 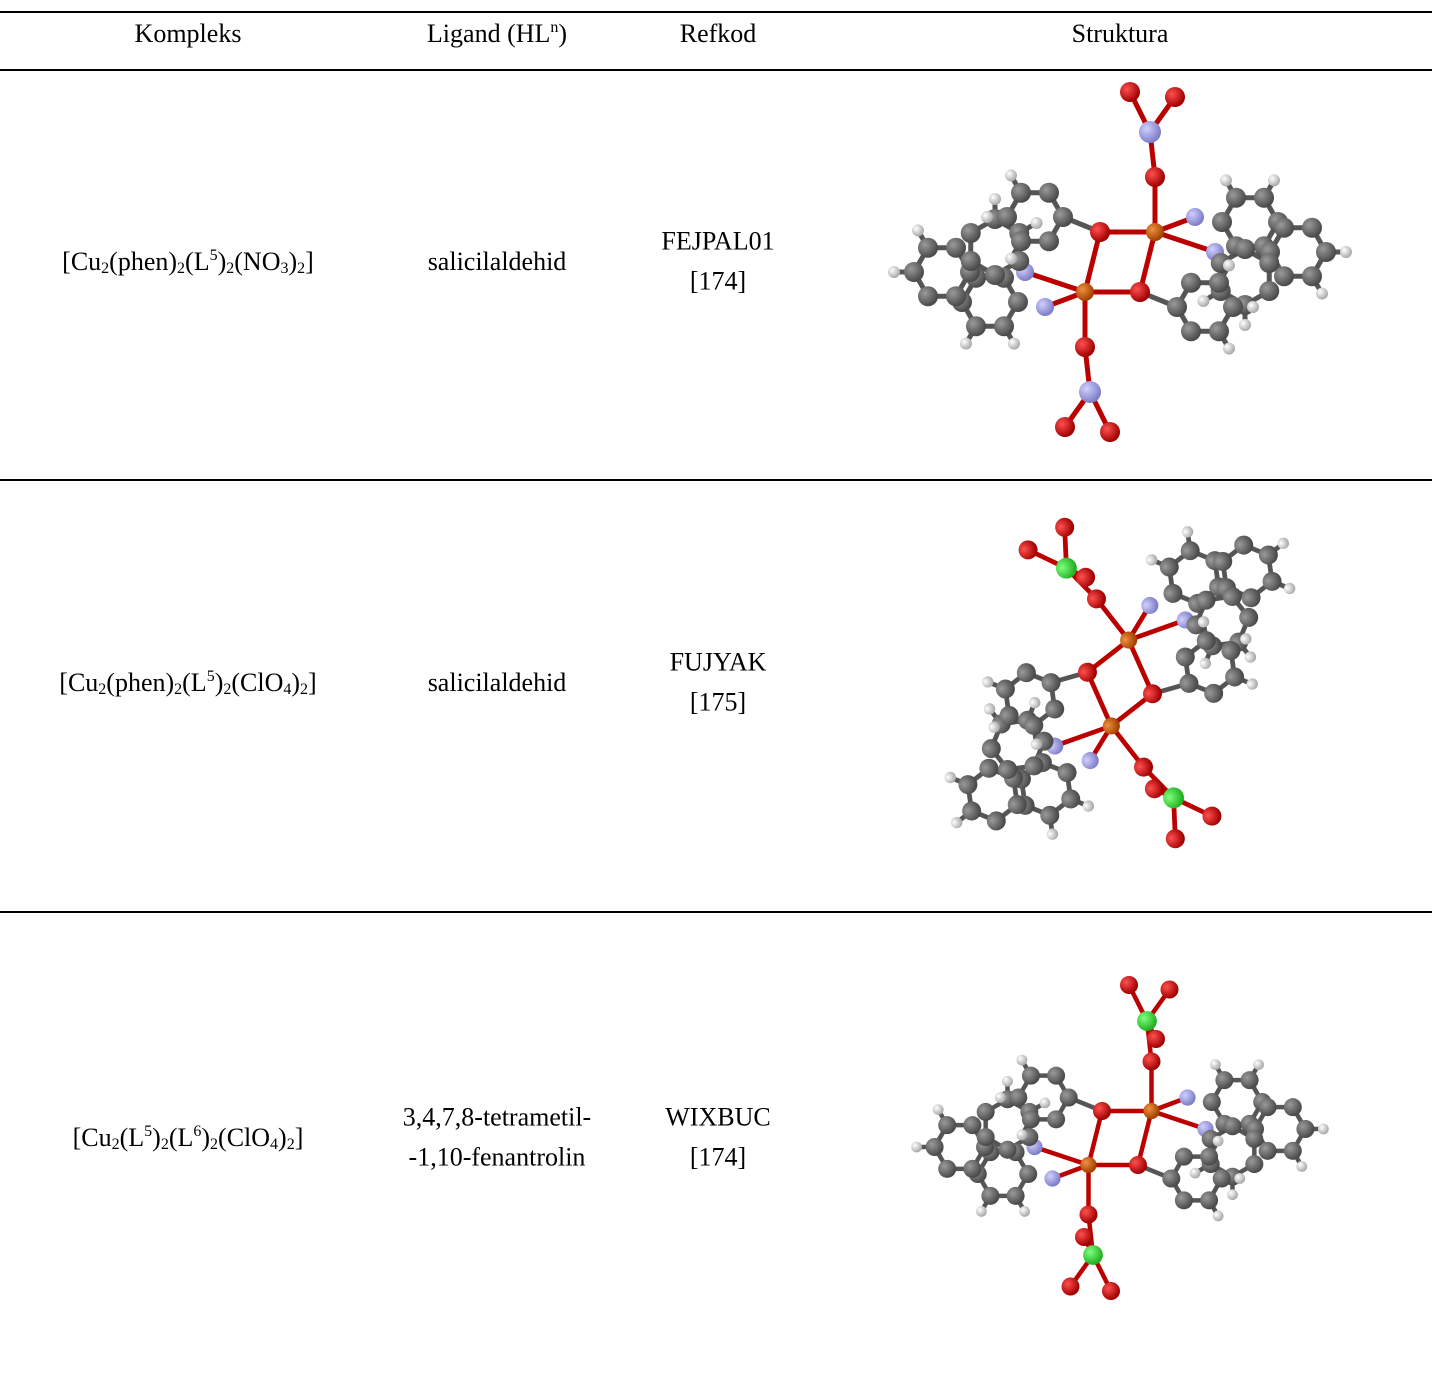 I want to click on text: (ClO, so click(x=257, y=682).